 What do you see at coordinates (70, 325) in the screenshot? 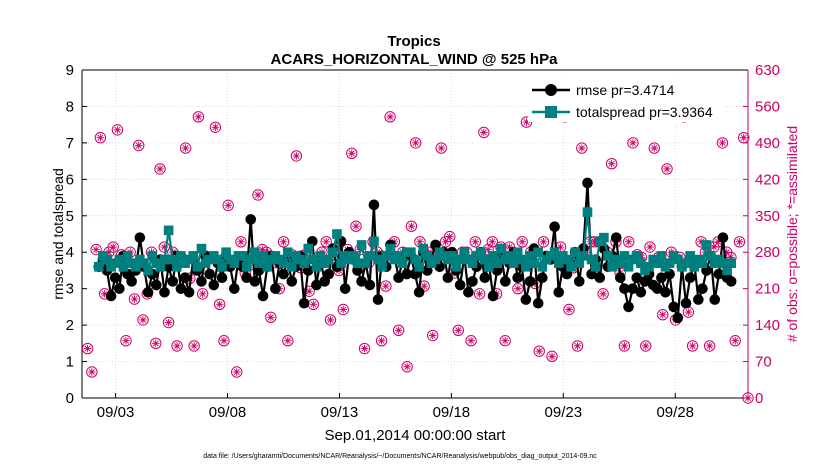
I see `y-tick-label-left: 2` at bounding box center [70, 325].